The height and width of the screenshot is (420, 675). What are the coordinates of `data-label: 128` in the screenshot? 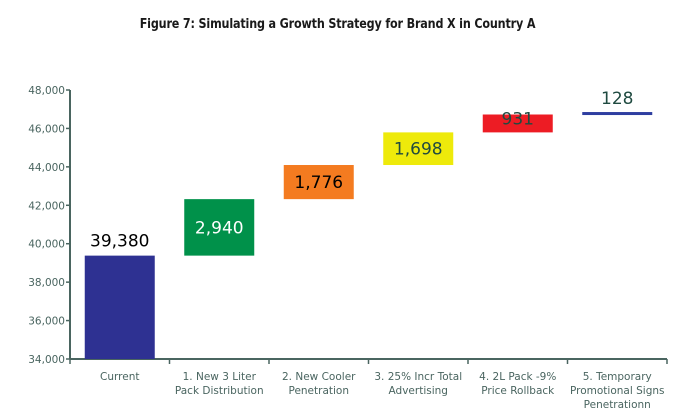 It's located at (617, 99).